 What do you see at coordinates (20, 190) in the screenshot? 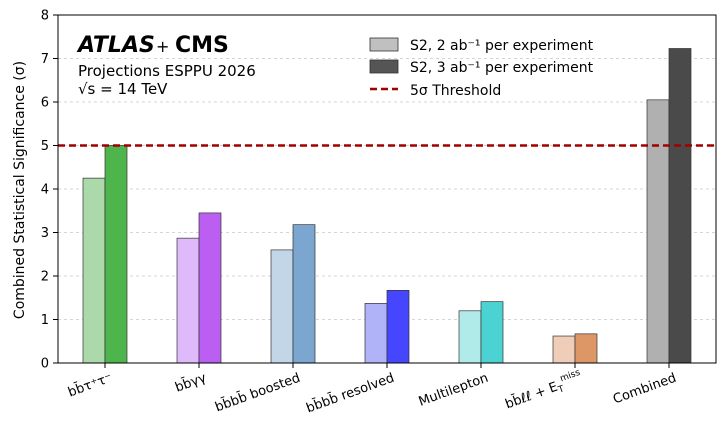
I see `y-axis-label: Combined Statistical Significance (σ)` at bounding box center [20, 190].